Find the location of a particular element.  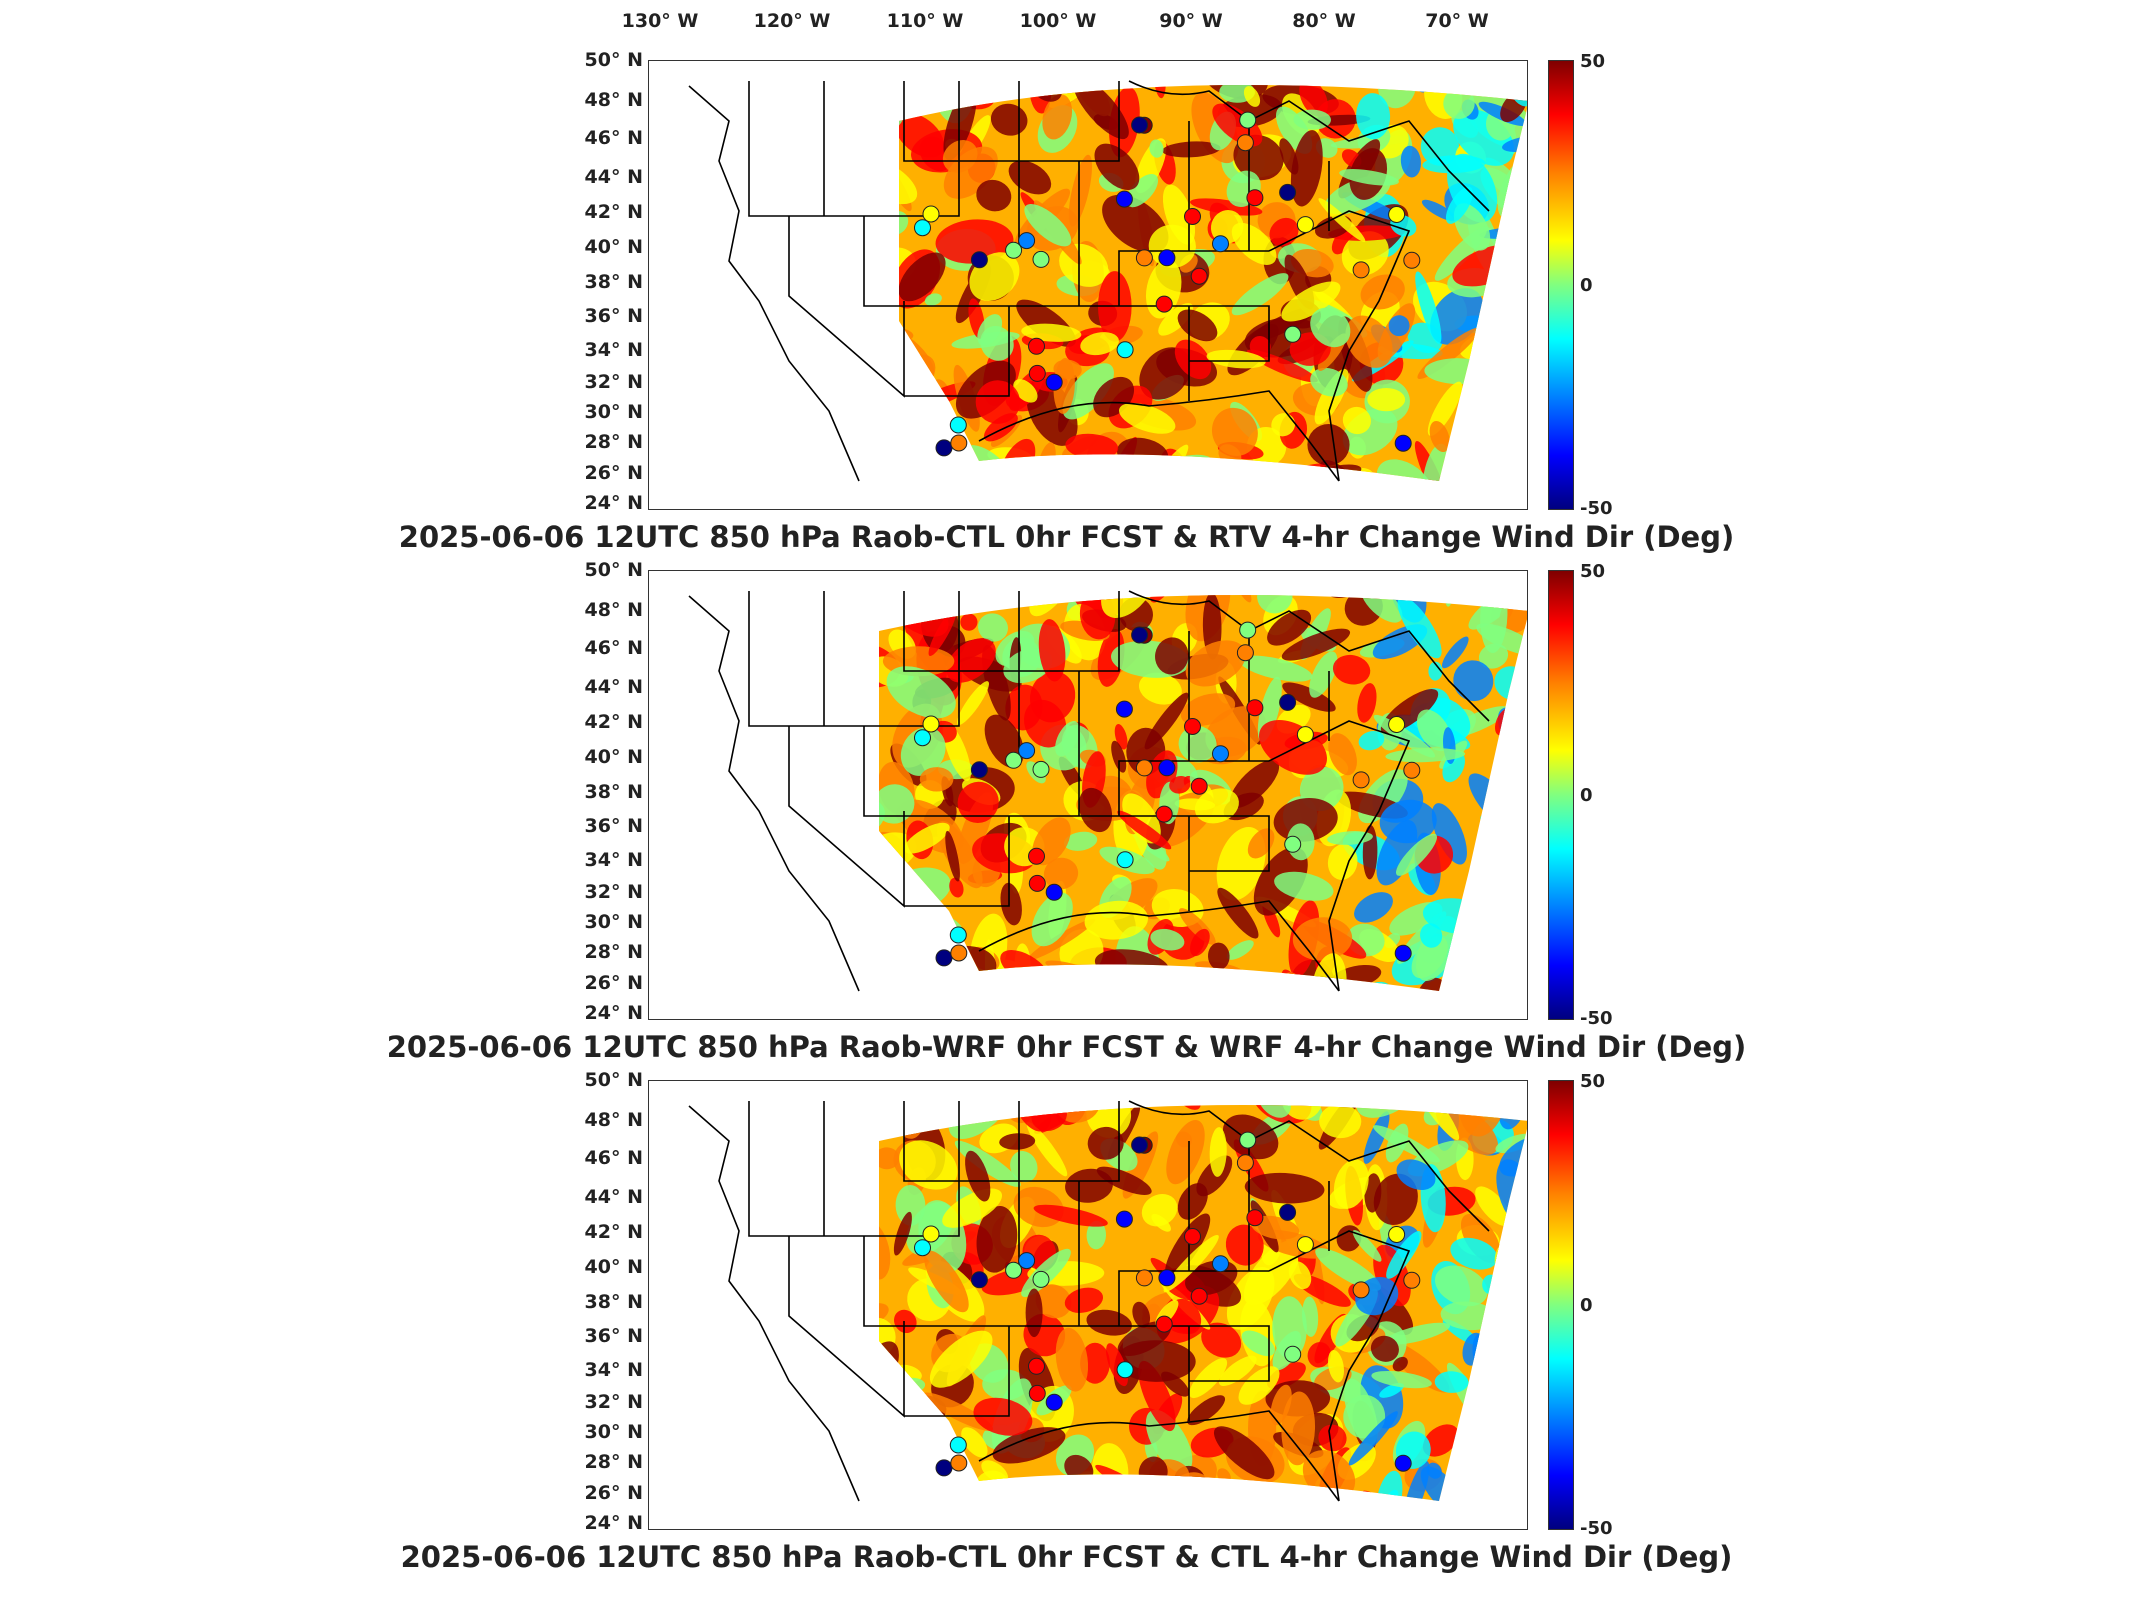

lat-label: 44° N is located at coordinates (613, 1197).